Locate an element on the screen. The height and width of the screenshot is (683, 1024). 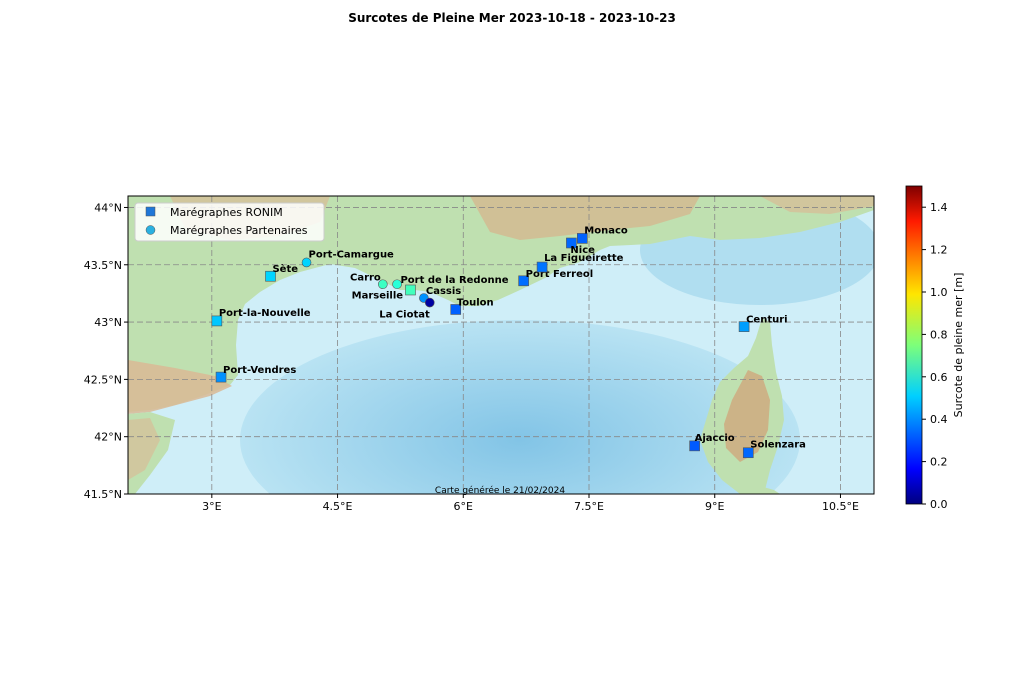
x-tick-label: 4.5°E is located at coordinates (338, 506).